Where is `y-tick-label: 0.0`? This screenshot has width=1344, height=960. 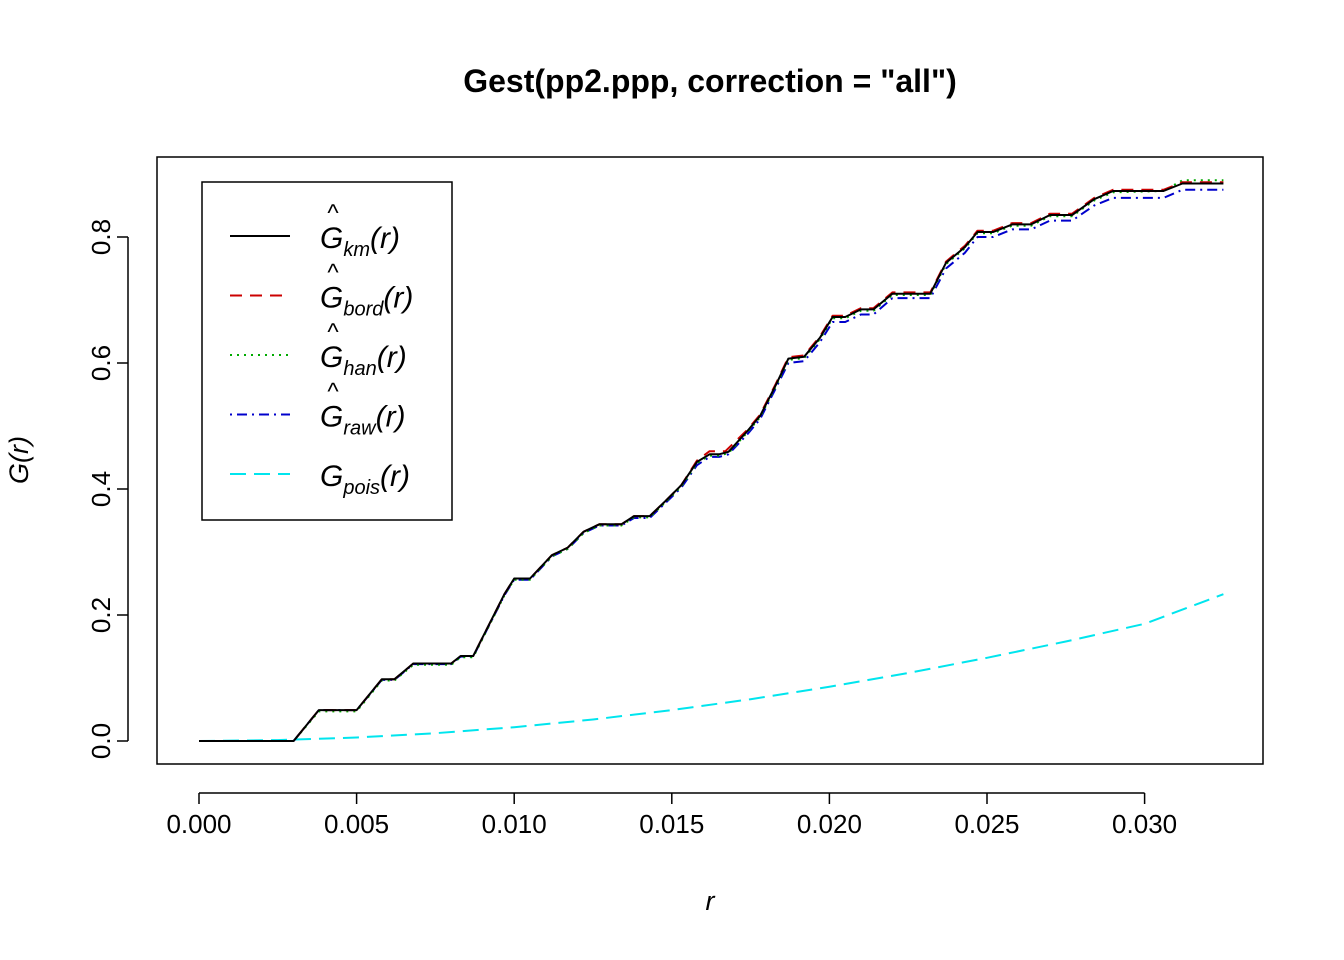 y-tick-label: 0.0 is located at coordinates (101, 741).